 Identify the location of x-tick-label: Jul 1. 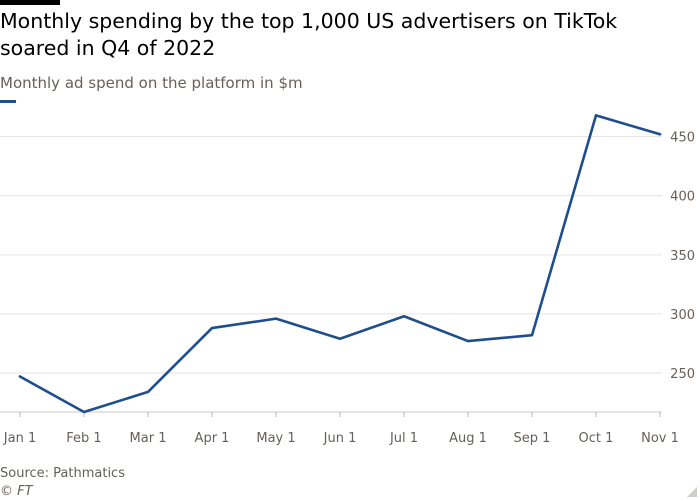
(403, 438).